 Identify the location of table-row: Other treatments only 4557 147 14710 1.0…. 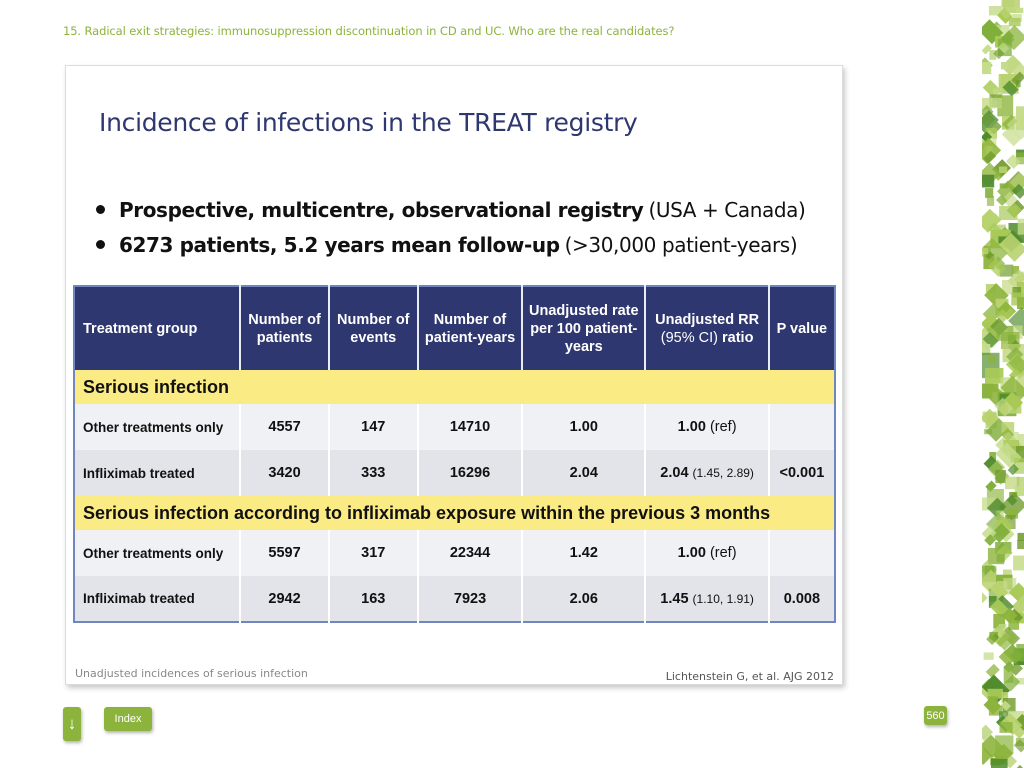
(454, 427).